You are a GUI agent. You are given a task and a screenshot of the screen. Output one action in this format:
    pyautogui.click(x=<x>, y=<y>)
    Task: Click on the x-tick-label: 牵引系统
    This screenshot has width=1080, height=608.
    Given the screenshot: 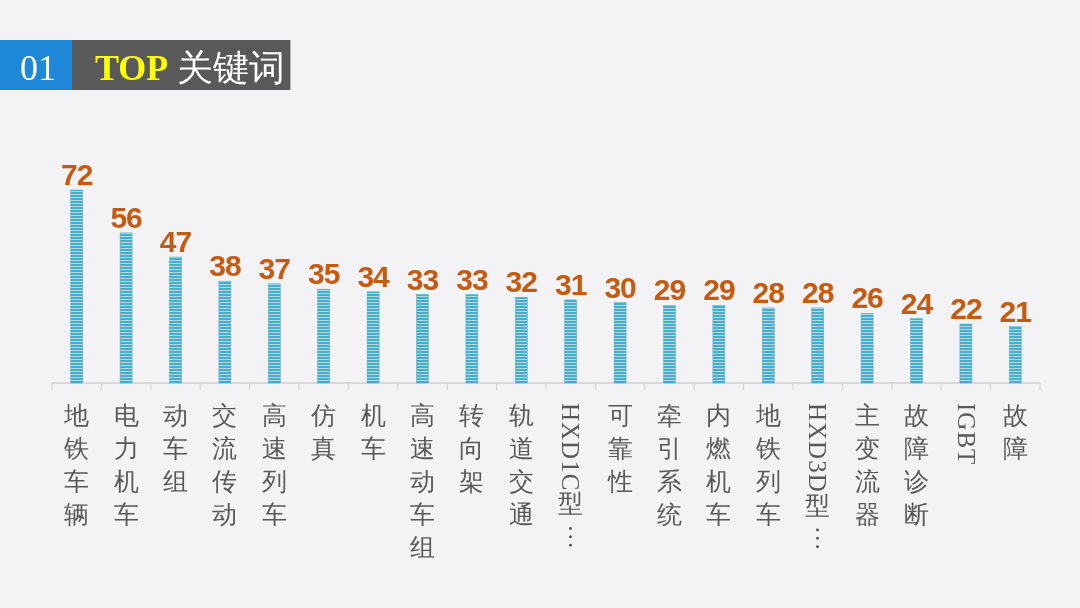 What is the action you would take?
    pyautogui.click(x=669, y=465)
    